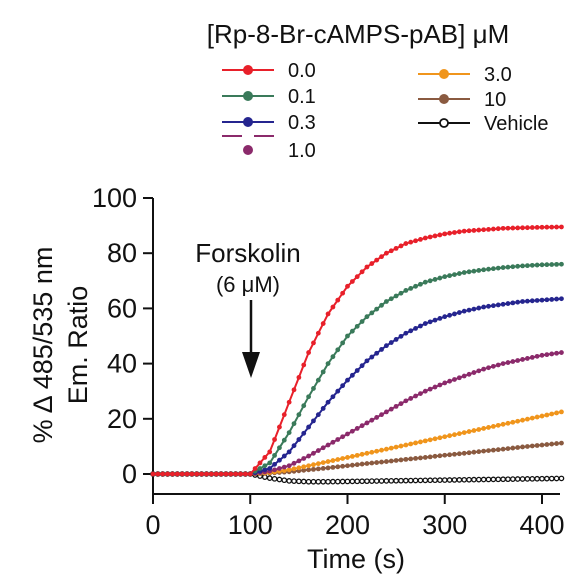 The image size is (580, 579). Describe the element at coordinates (129, 474) in the screenshot. I see `y-tick-label: 0` at that location.